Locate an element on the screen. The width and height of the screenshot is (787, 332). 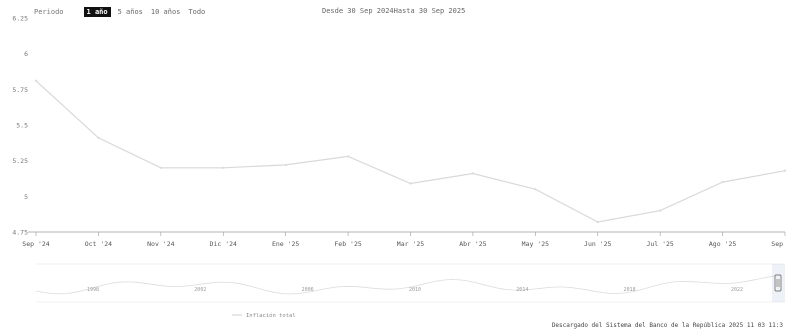
x-tick-label: Abr '25 is located at coordinates (472, 244).